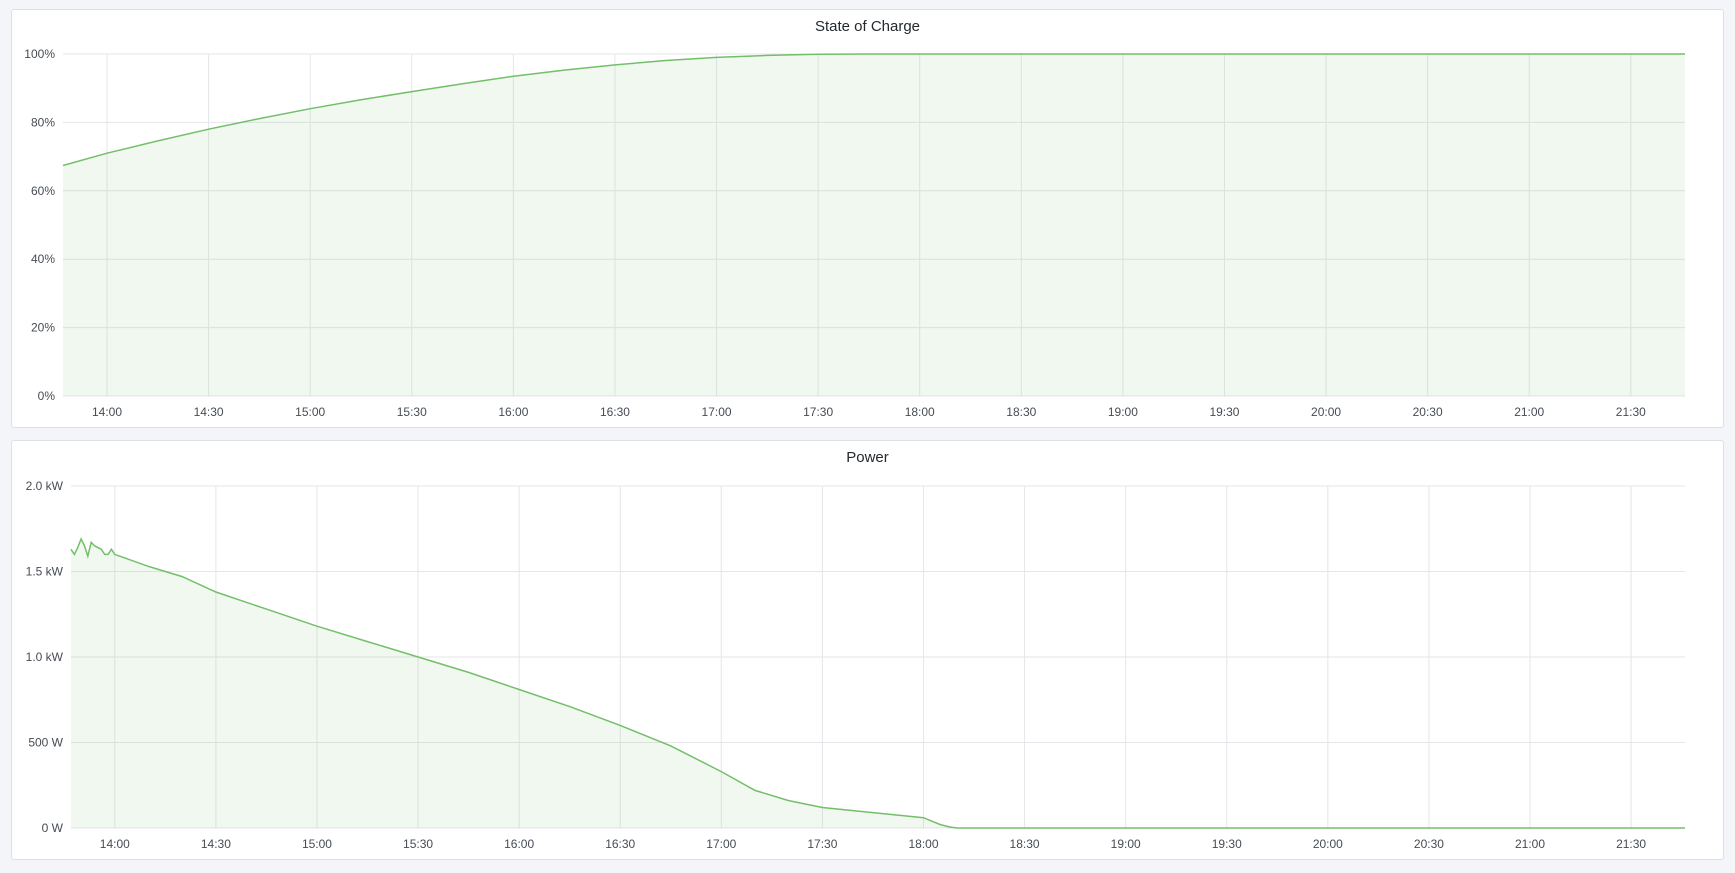 The width and height of the screenshot is (1735, 873). What do you see at coordinates (45, 743) in the screenshot?
I see `y-tick-label: 500 W` at bounding box center [45, 743].